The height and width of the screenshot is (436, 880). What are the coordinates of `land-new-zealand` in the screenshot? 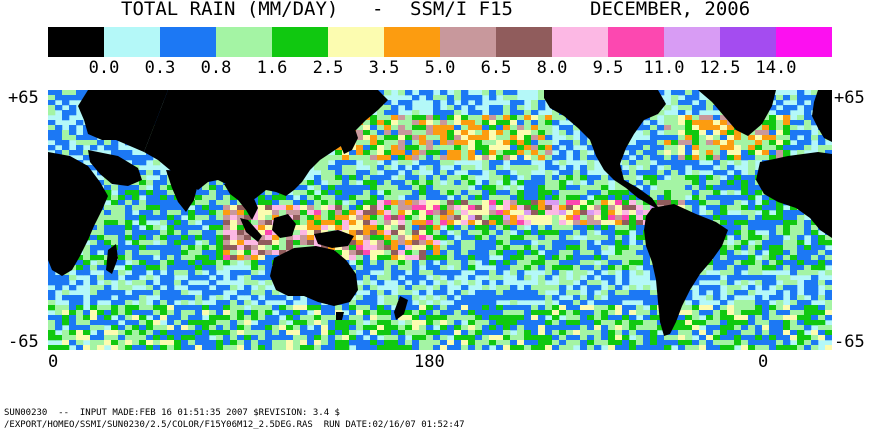 It's located at (401, 308).